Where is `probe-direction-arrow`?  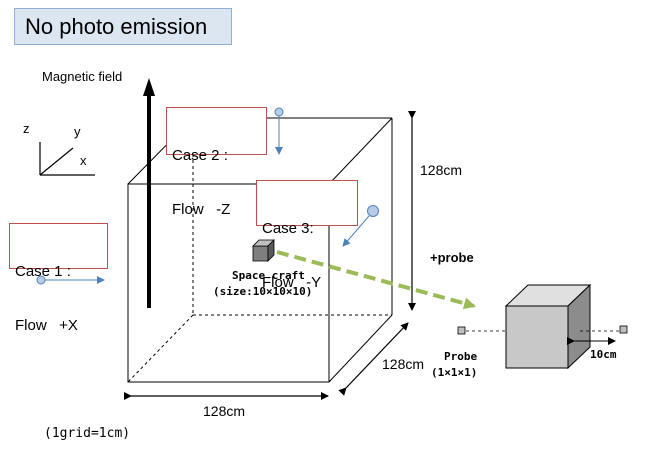 probe-direction-arrow is located at coordinates (376, 280).